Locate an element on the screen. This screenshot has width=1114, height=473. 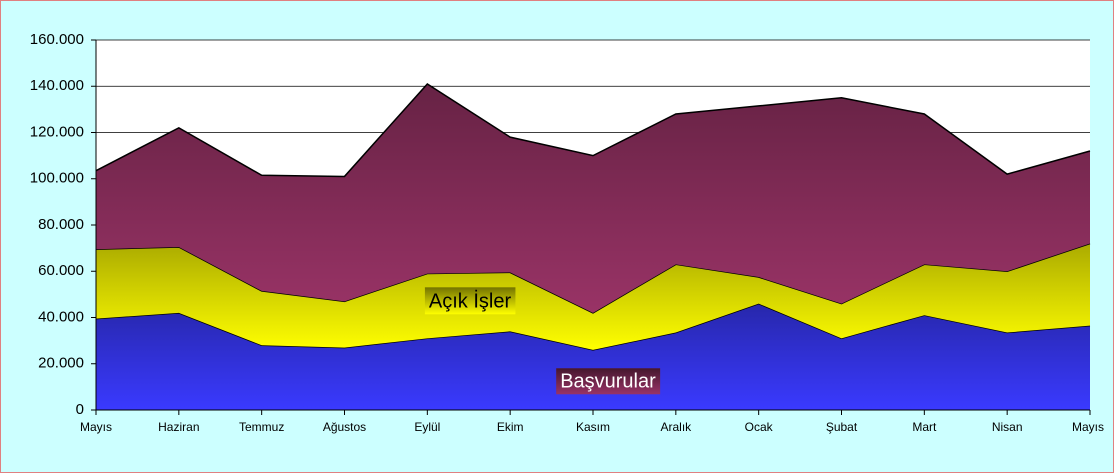
series-label: Açık İşler is located at coordinates (470, 300).